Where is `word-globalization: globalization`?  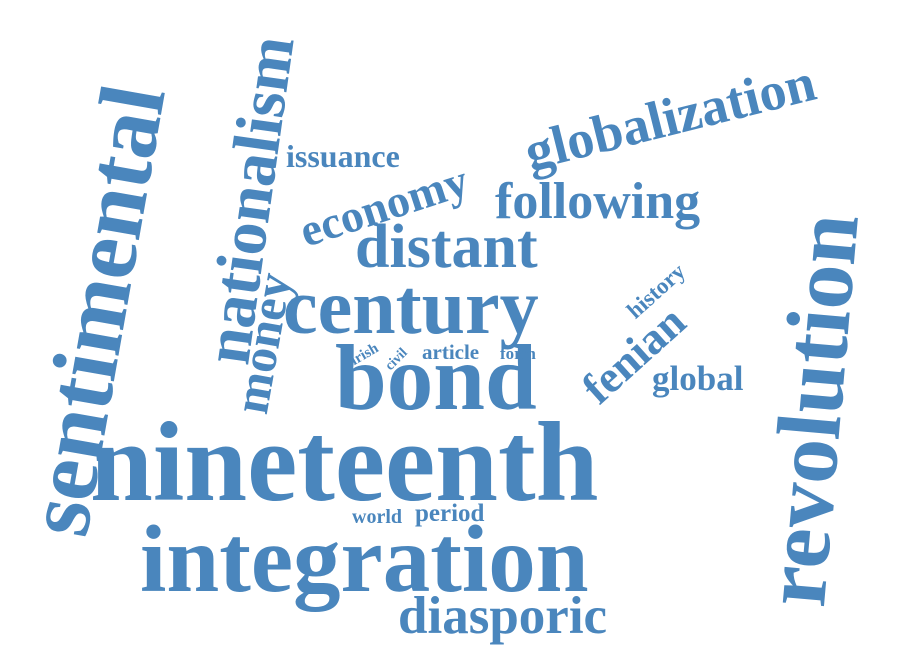
word-globalization: globalization is located at coordinates (670, 117).